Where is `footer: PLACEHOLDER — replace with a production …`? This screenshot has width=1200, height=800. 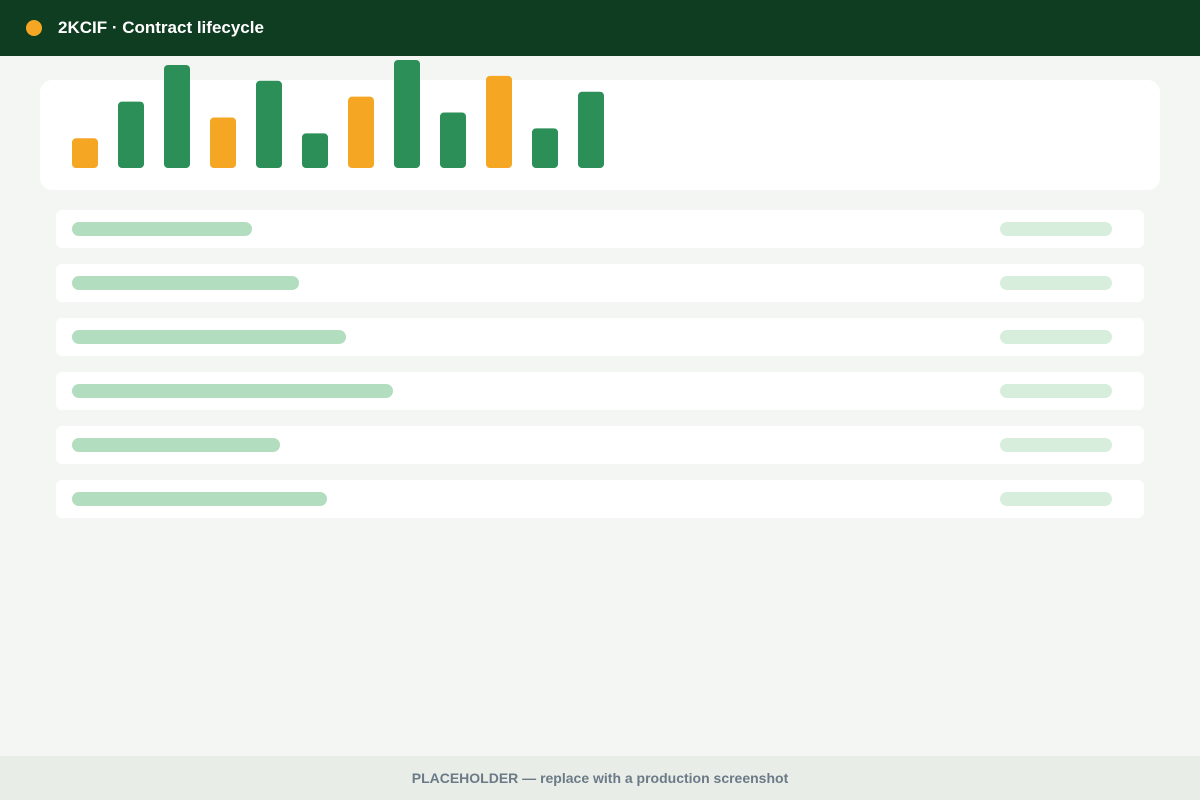 footer: PLACEHOLDER — replace with a production … is located at coordinates (600, 778).